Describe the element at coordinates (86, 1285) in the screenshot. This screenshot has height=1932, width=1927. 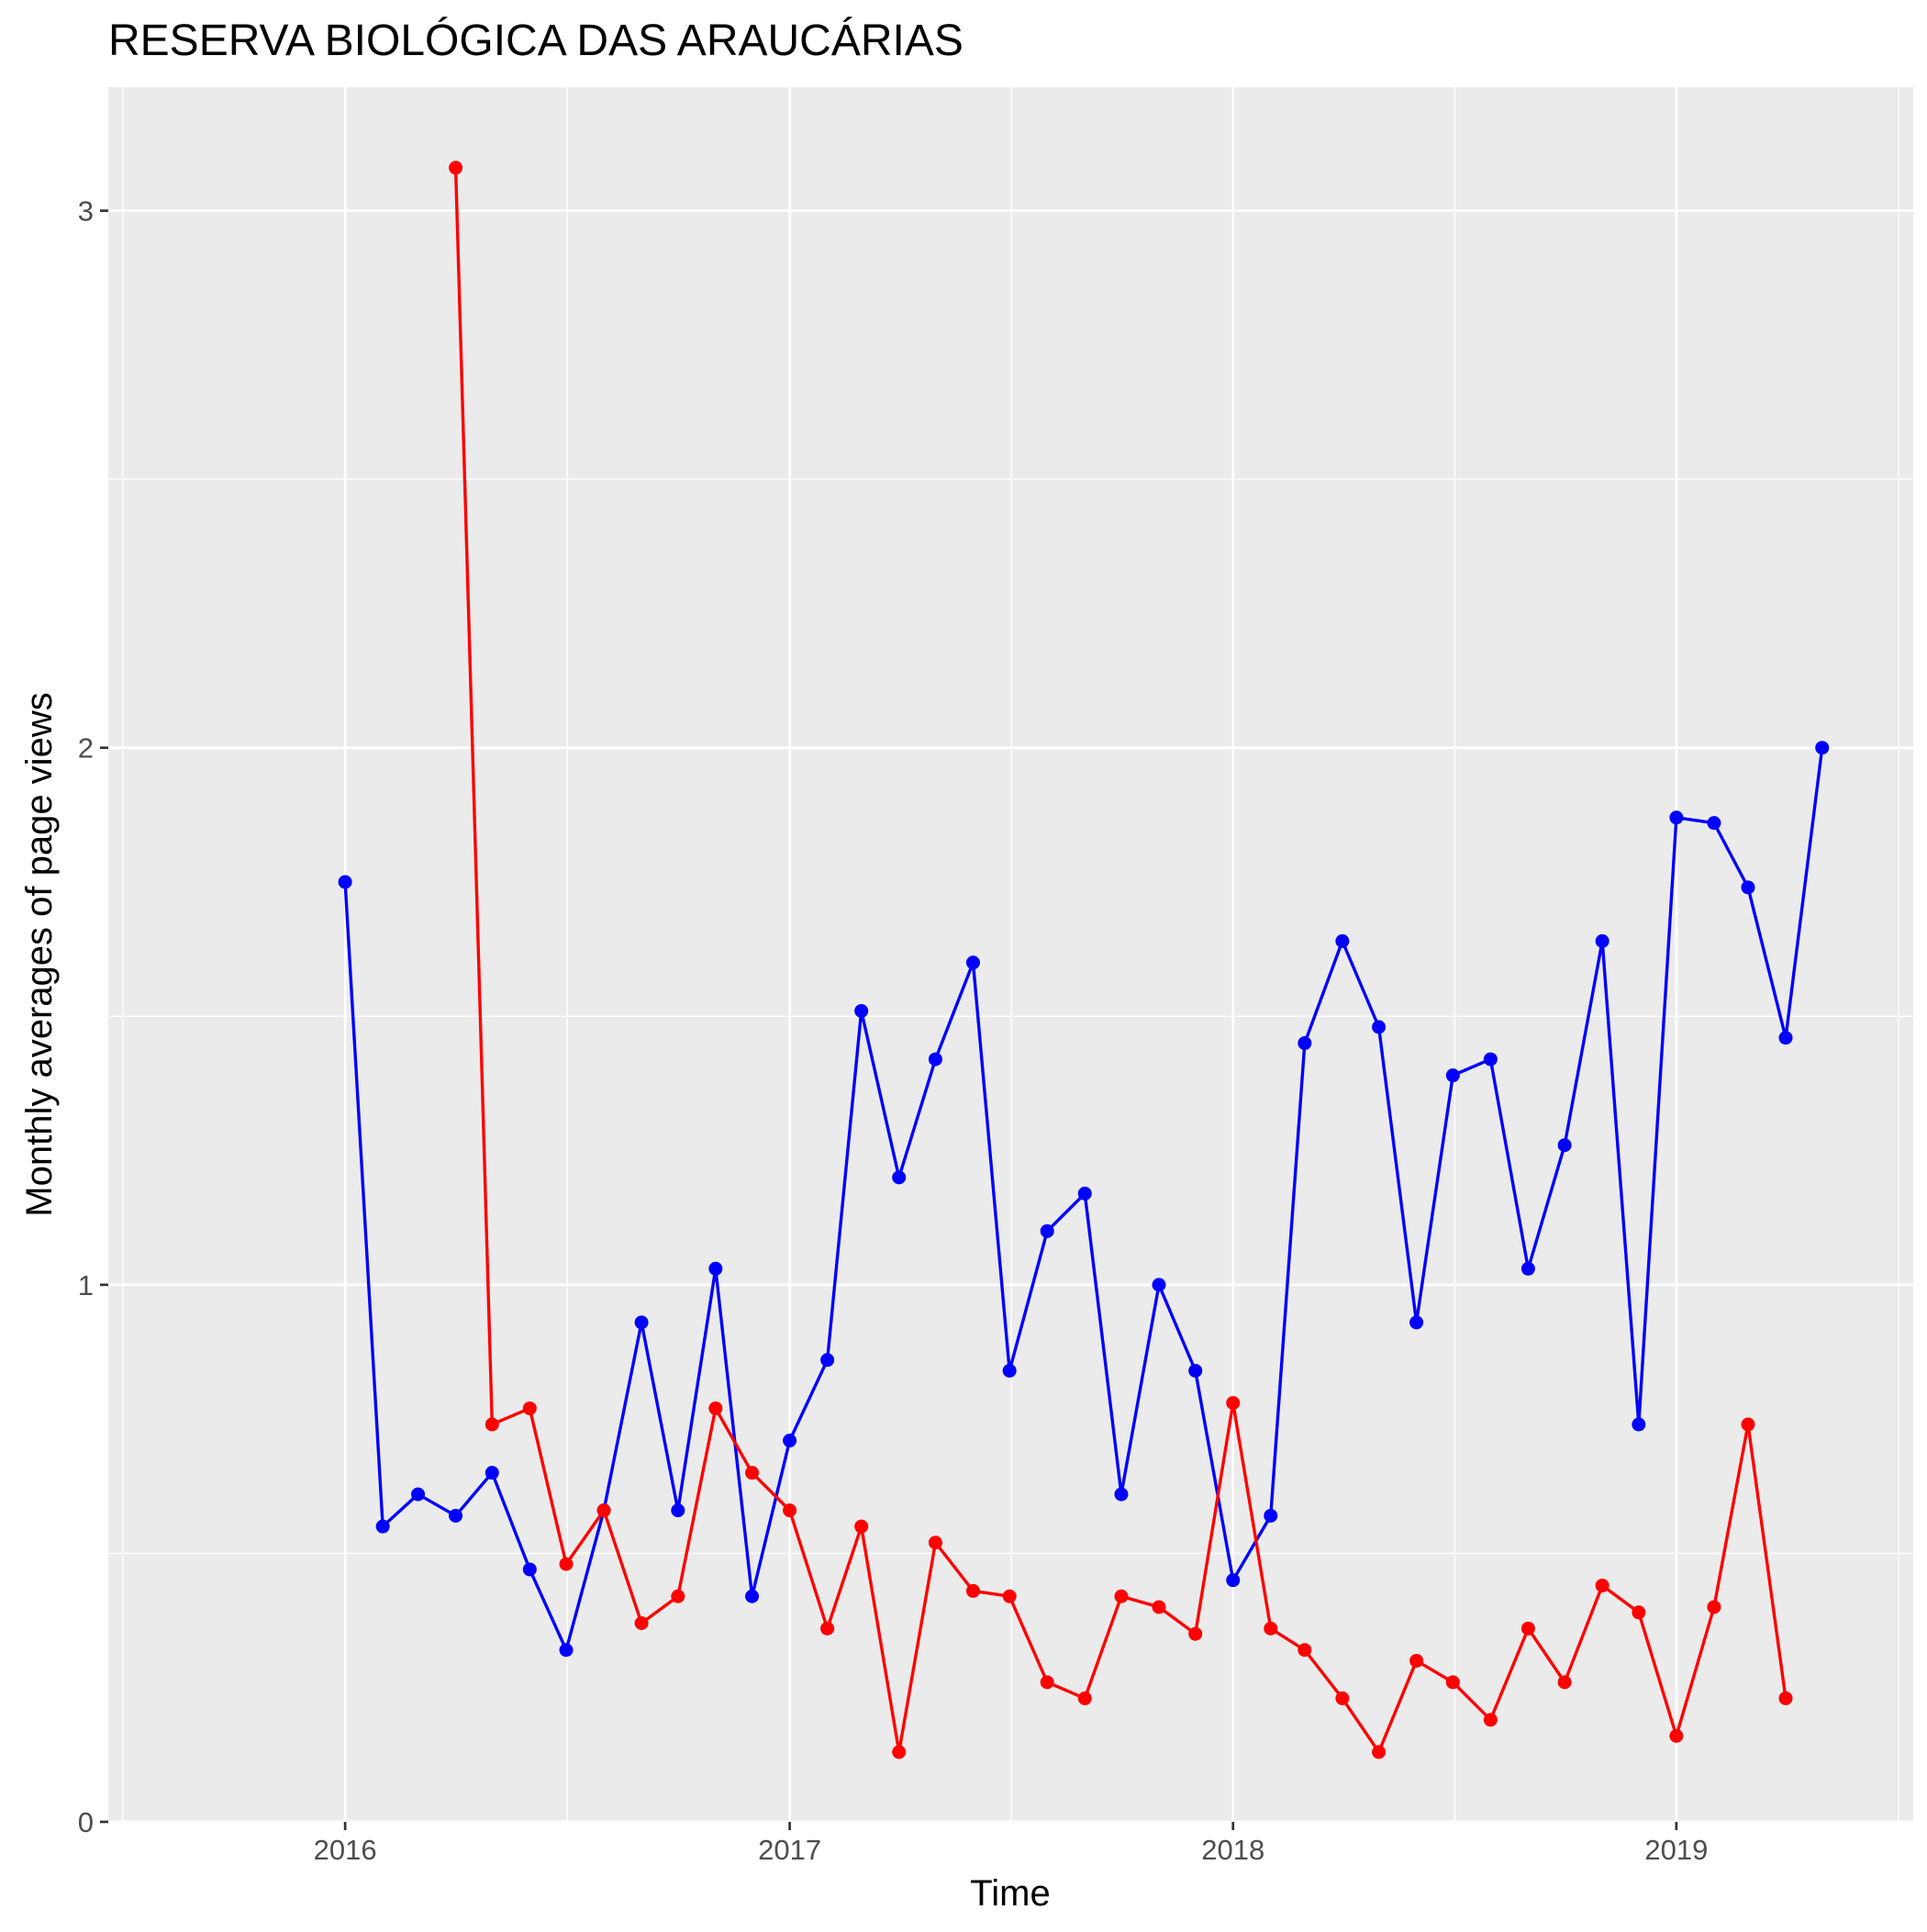
I see `y-tick-label: 1` at that location.